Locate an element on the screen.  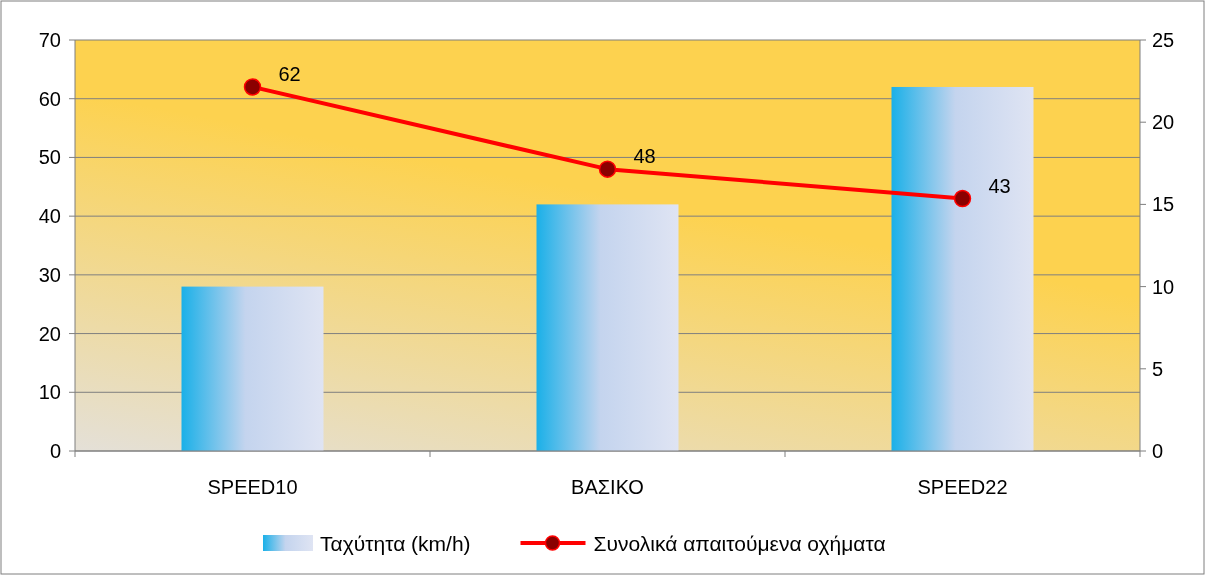
y2-tick-label: 10 is located at coordinates (1163, 286).